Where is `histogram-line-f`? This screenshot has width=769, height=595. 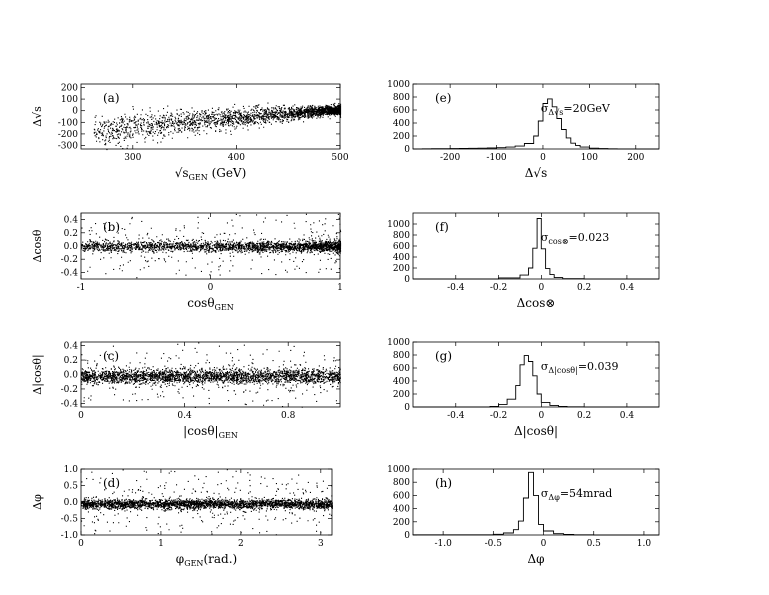 histogram-line-f is located at coordinates (536, 249).